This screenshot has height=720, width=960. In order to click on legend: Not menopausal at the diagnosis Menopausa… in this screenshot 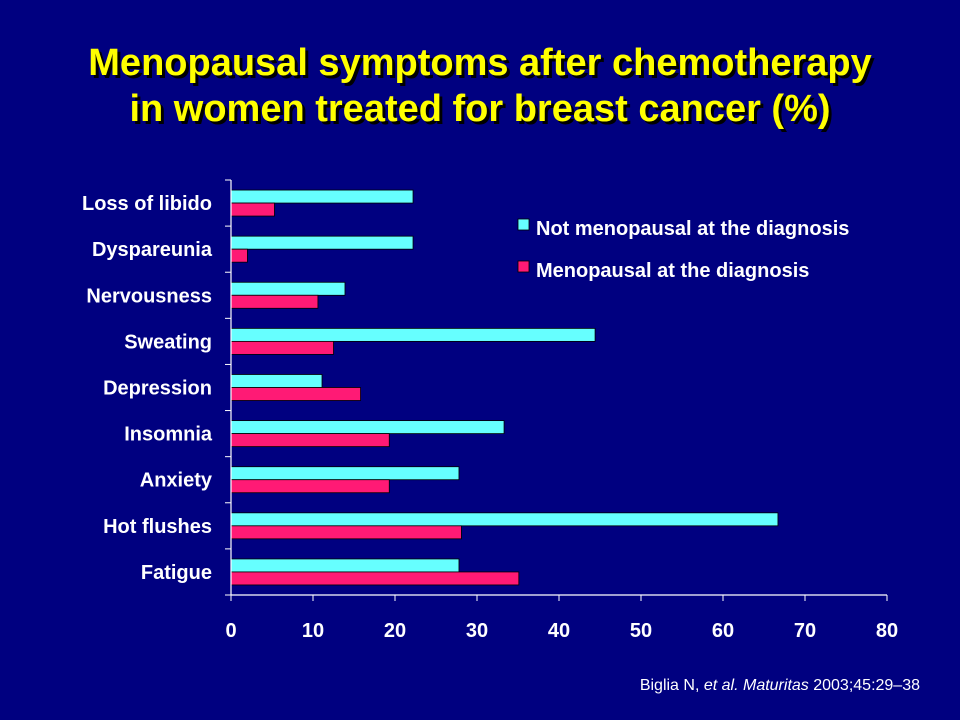, I will do `click(683, 250)`.